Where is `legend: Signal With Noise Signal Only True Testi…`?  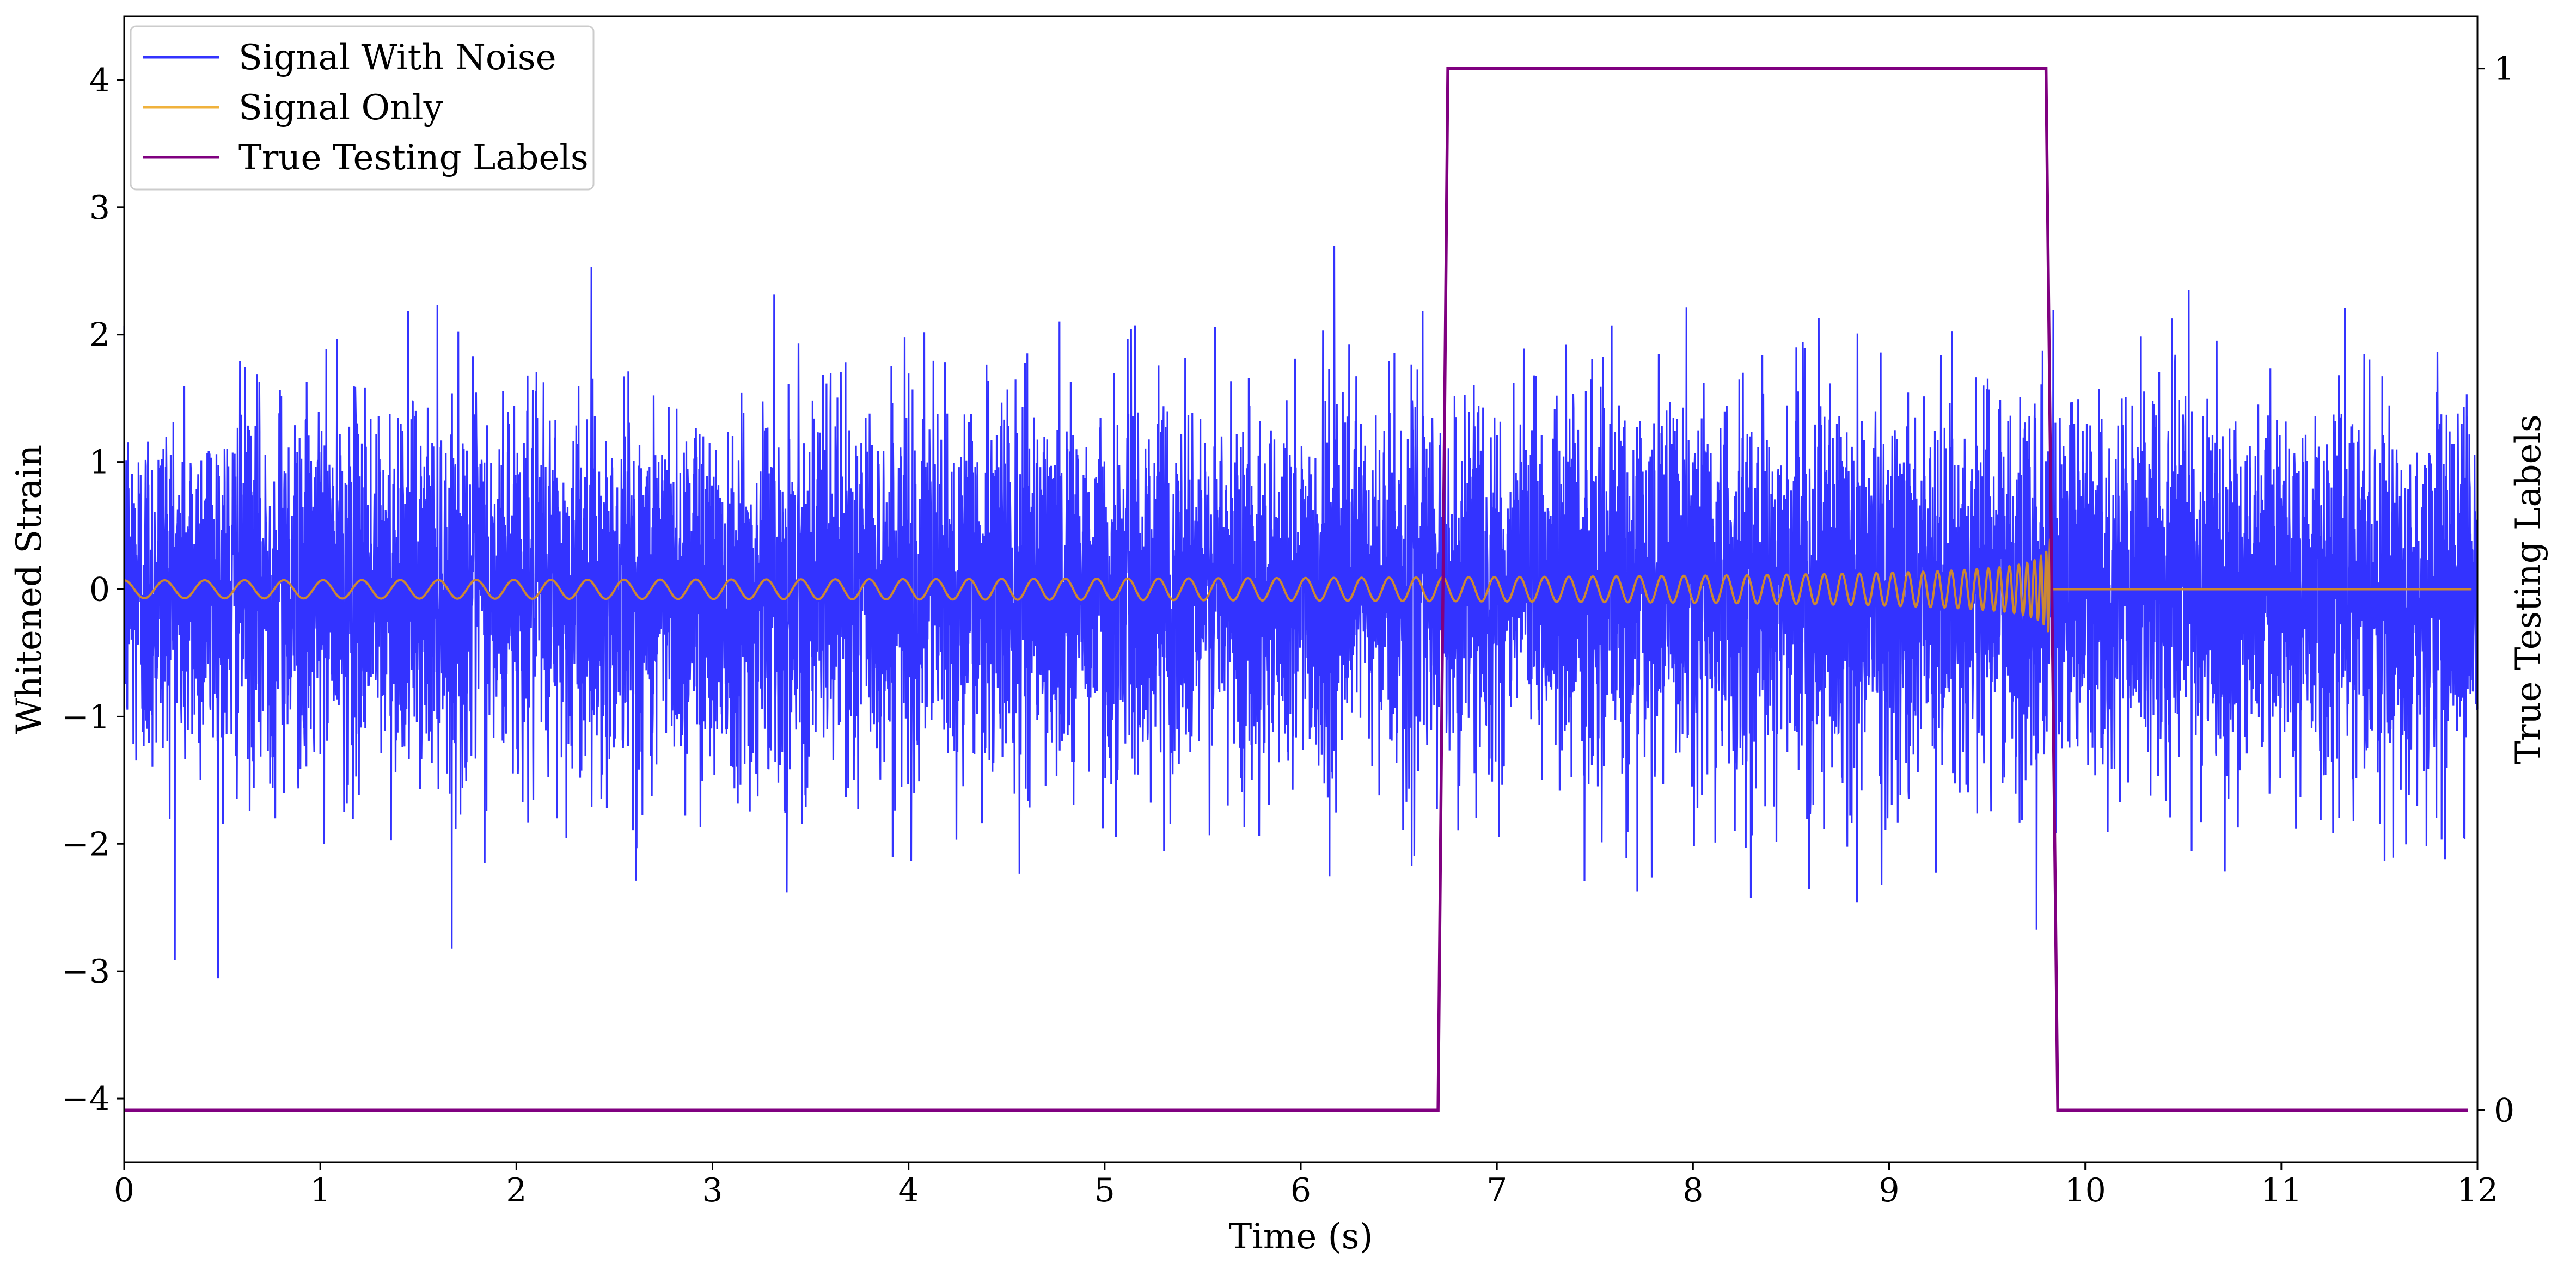
legend: Signal With Noise Signal Only True Testi… is located at coordinates (362, 108).